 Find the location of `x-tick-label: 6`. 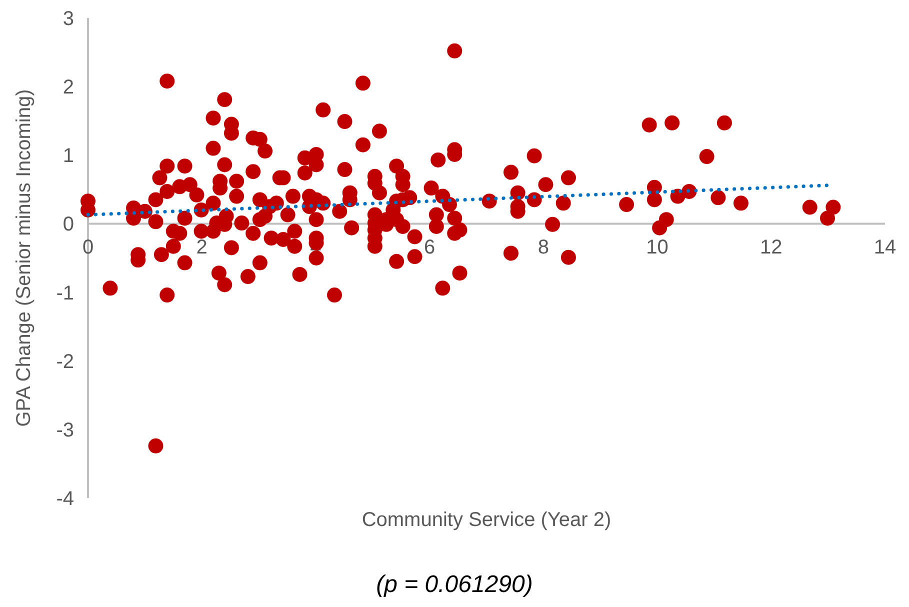

x-tick-label: 6 is located at coordinates (430, 247).